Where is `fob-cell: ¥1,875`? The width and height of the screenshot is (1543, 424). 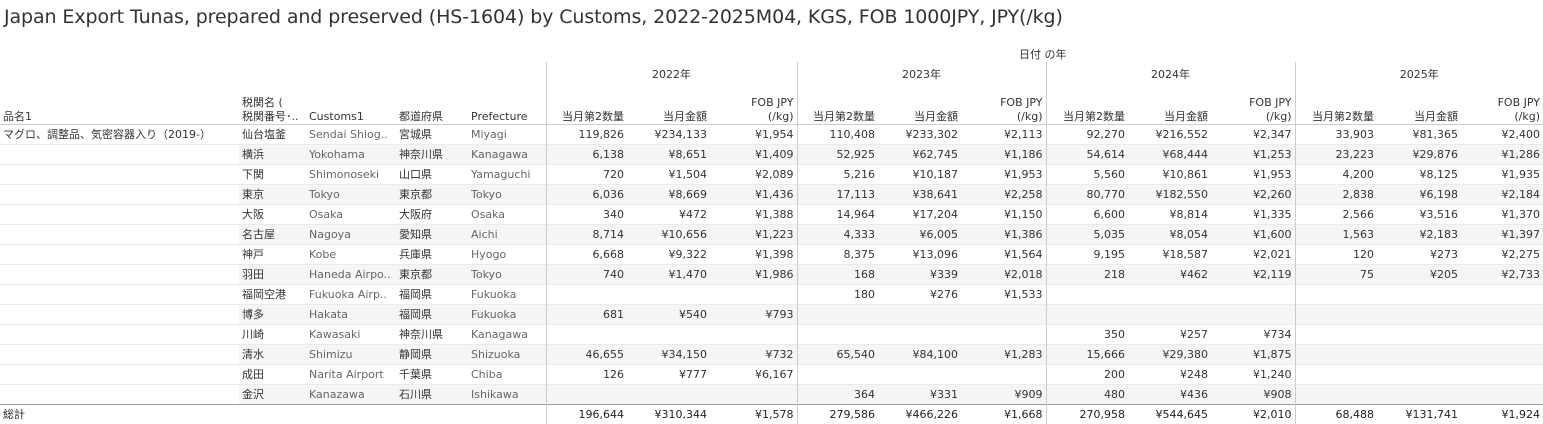
fob-cell: ¥1,875 is located at coordinates (1253, 353).